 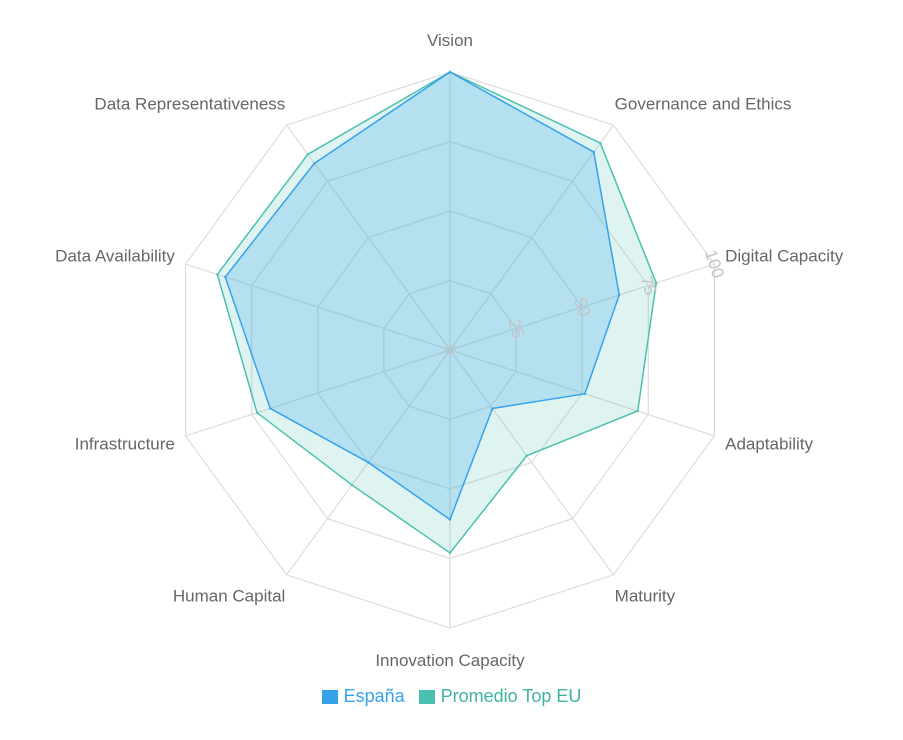 I want to click on axis-label-data-representativeness: Data Representativeness, so click(x=189, y=104).